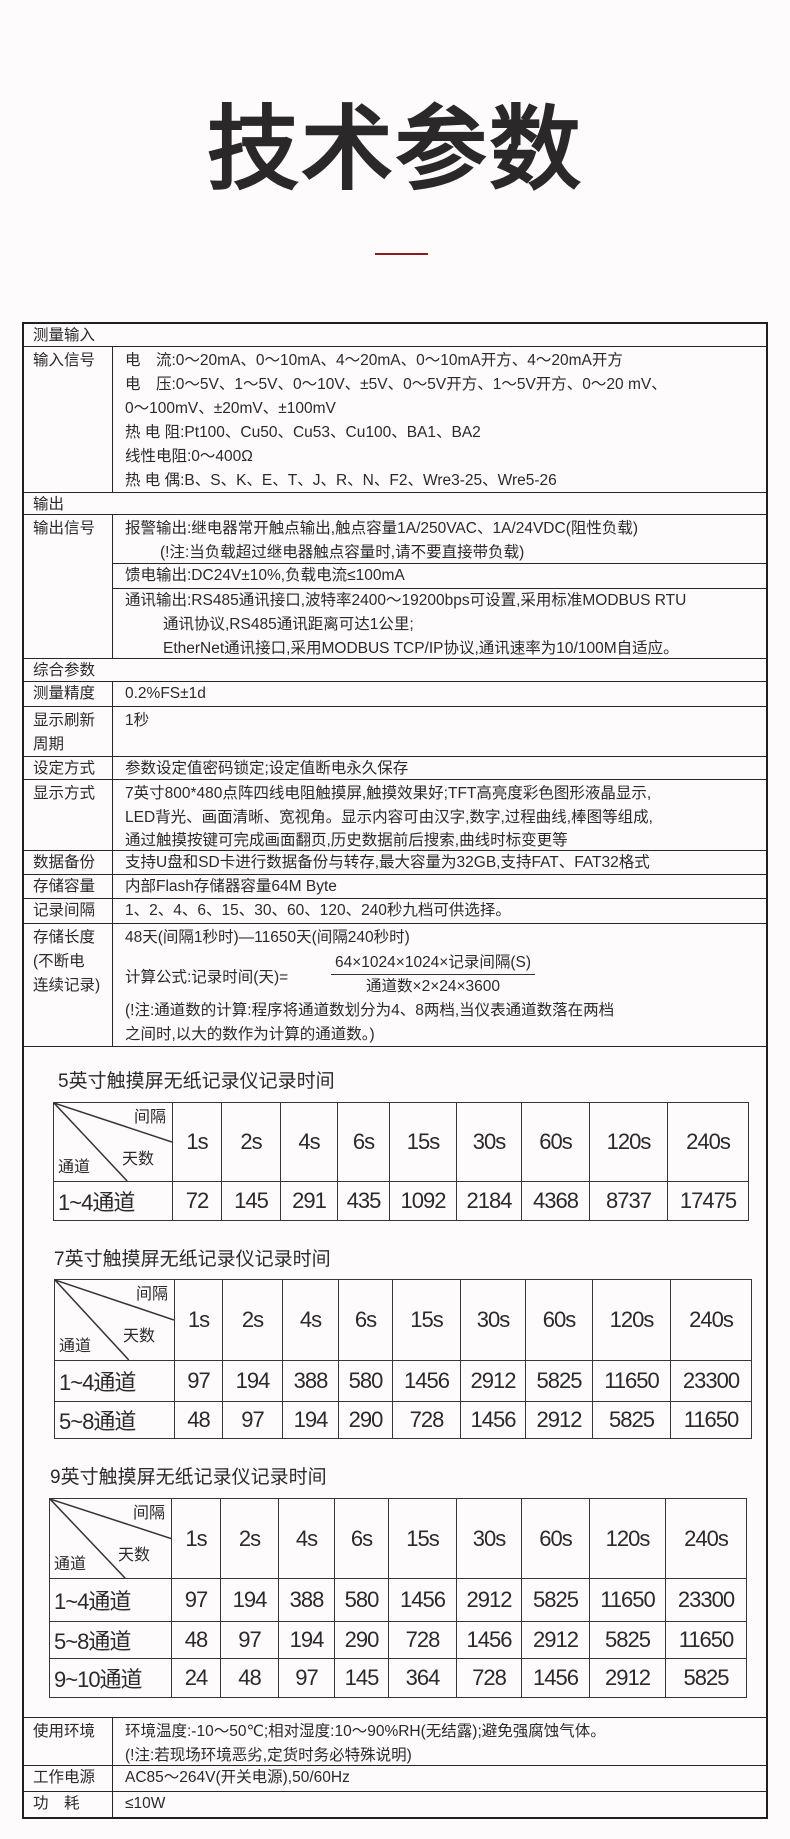 Image resolution: width=790 pixels, height=1839 pixels. What do you see at coordinates (394, 150) in the screenshot?
I see `page-title: 技术参数` at bounding box center [394, 150].